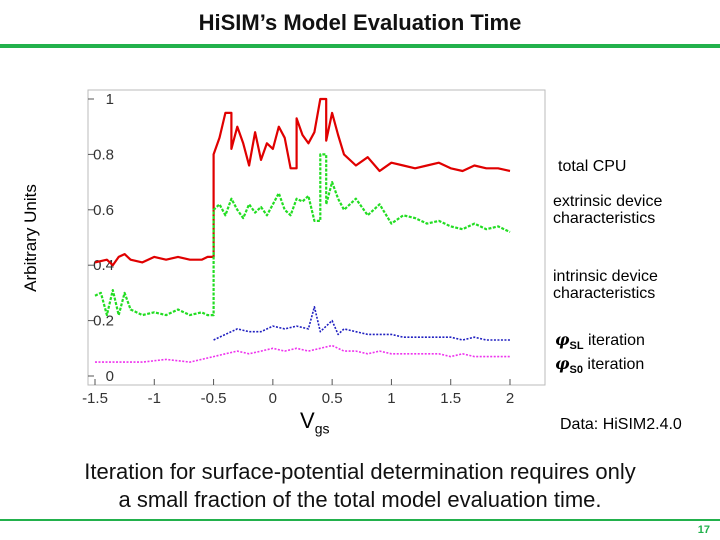 The height and width of the screenshot is (540, 720). Describe the element at coordinates (302, 353) in the screenshot. I see `series-phi-s0` at that location.